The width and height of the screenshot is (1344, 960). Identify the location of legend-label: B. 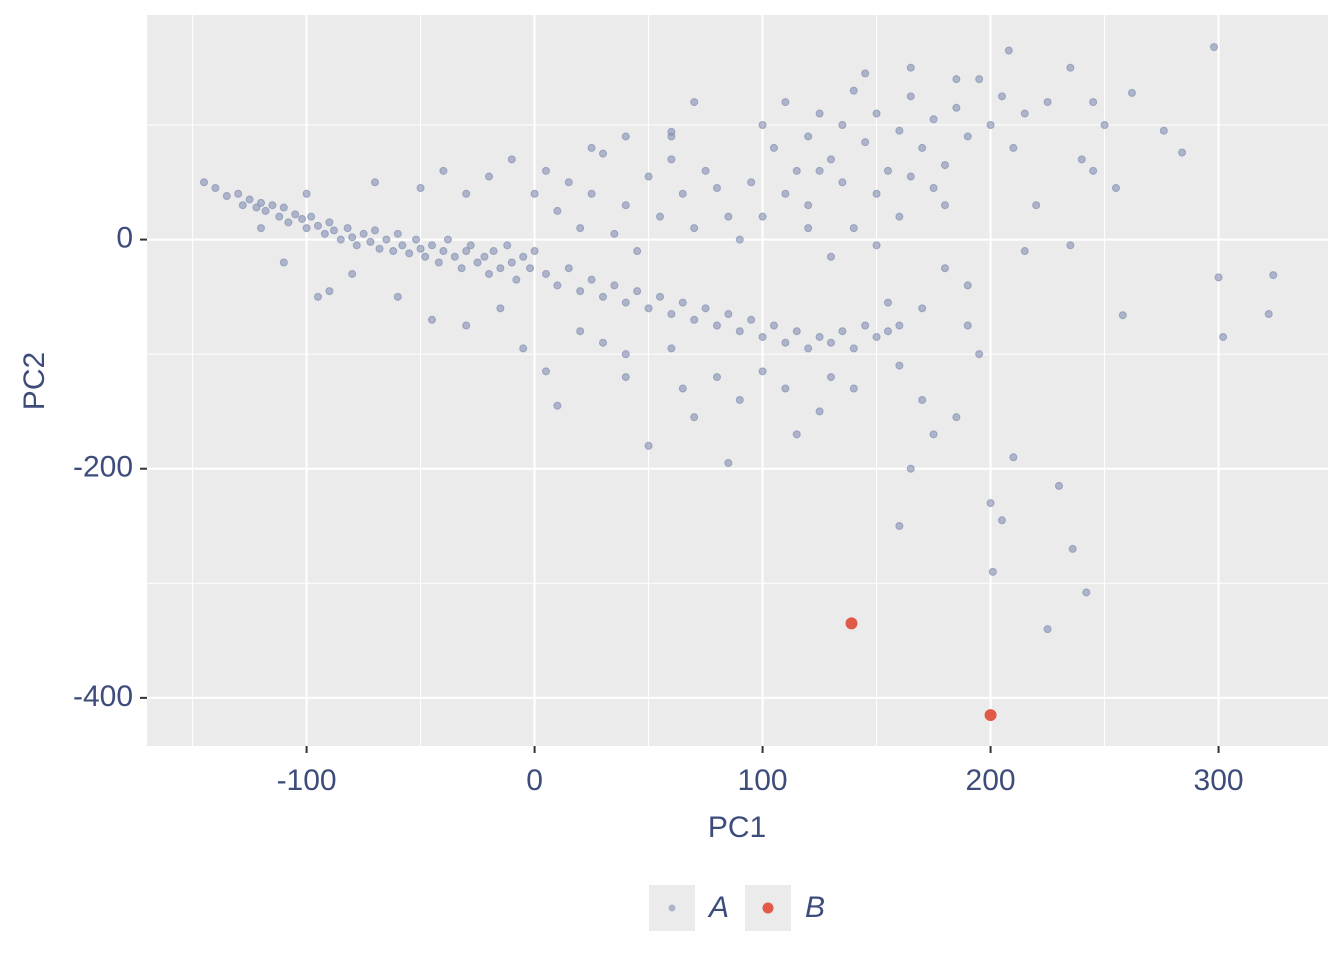
(815, 907).